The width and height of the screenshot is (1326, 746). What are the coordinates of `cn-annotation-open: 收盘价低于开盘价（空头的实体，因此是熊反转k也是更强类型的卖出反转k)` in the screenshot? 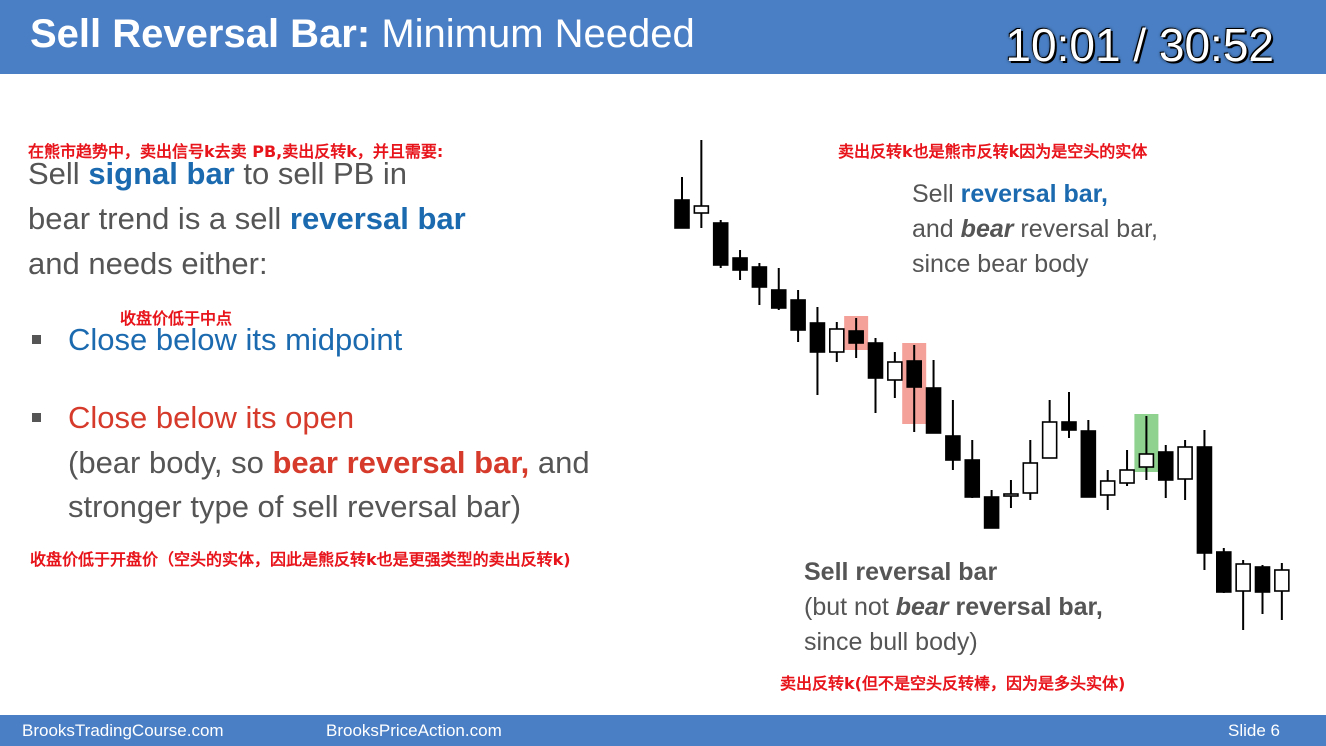 It's located at (300, 559).